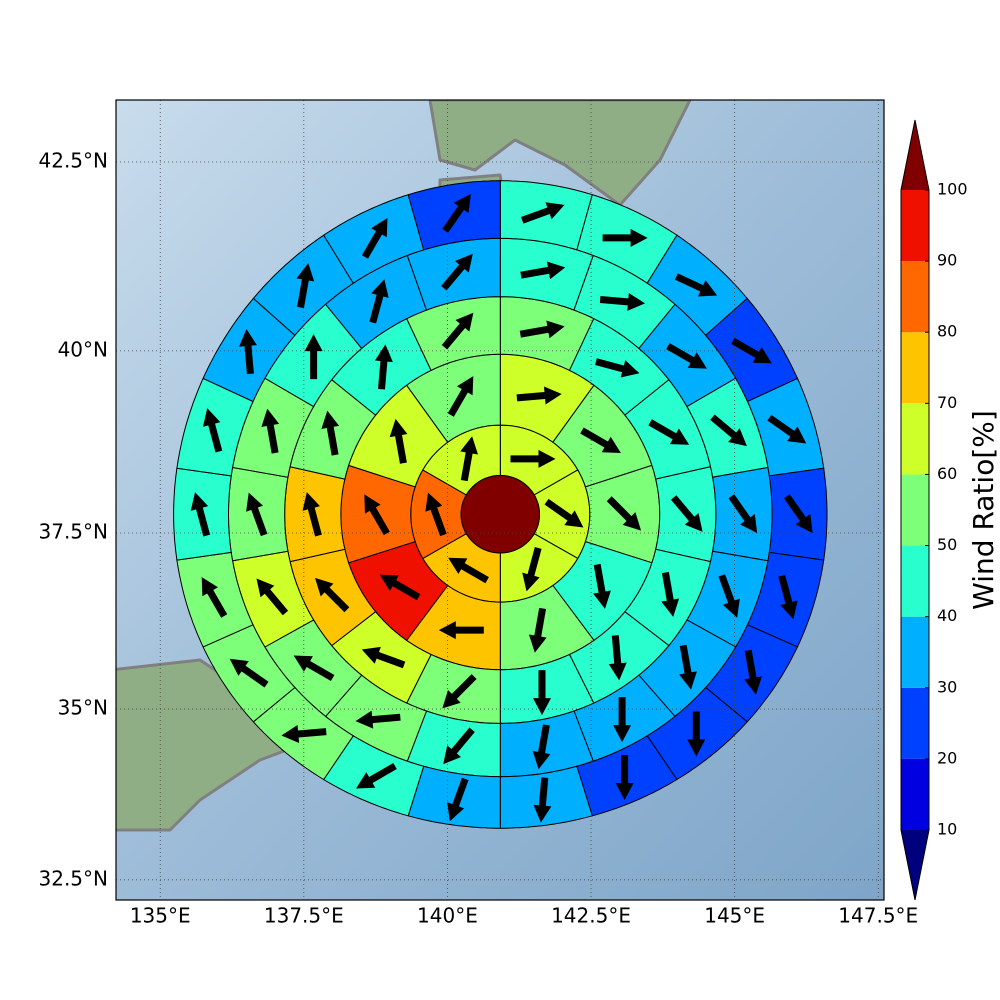 This screenshot has width=1000, height=1000. Describe the element at coordinates (915, 510) in the screenshot. I see `colorbar-frame` at that location.